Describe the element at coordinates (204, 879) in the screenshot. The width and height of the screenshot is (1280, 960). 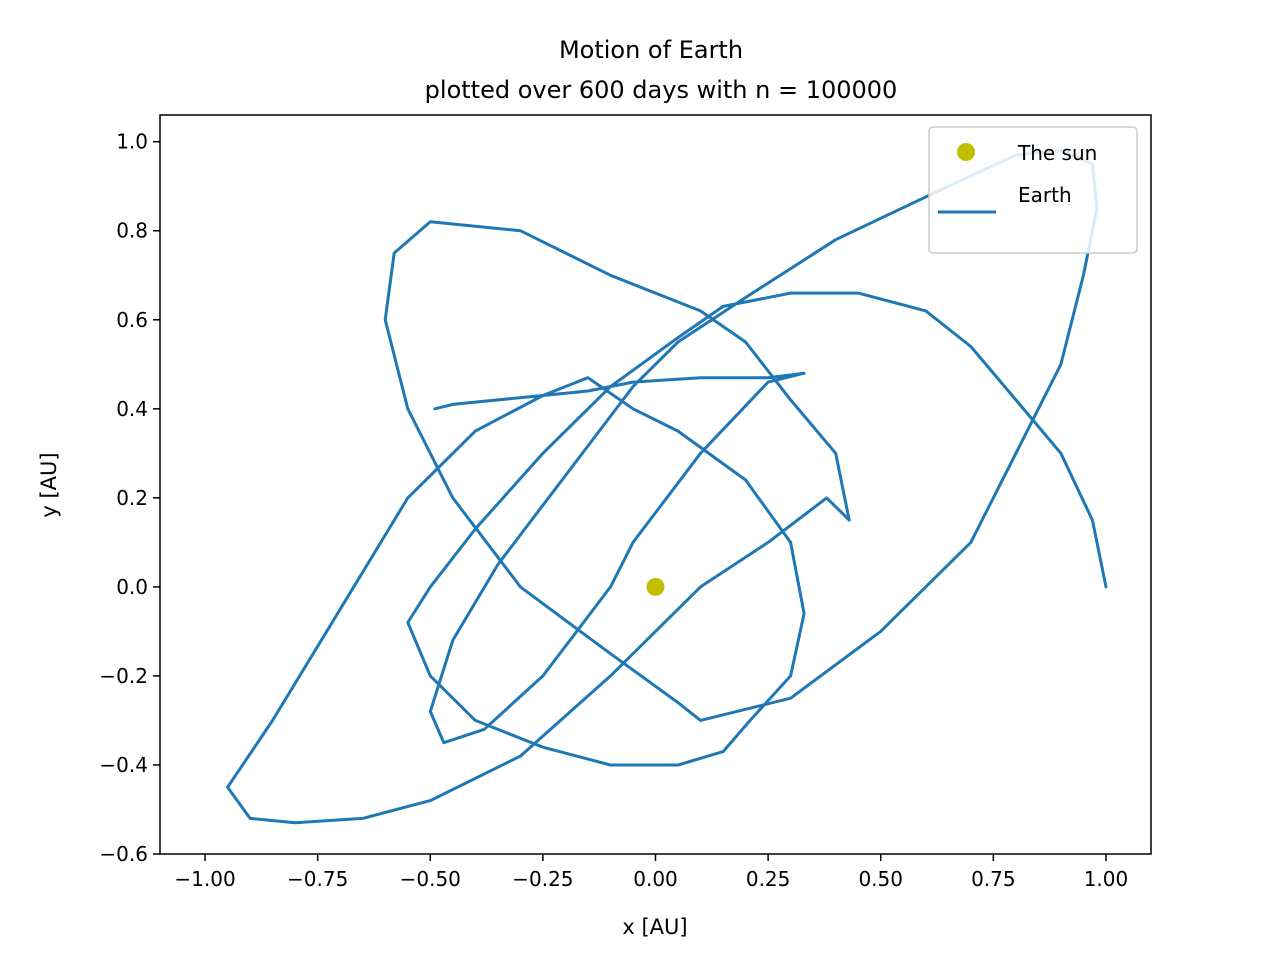
I see `x-tick-label: −1.00` at that location.